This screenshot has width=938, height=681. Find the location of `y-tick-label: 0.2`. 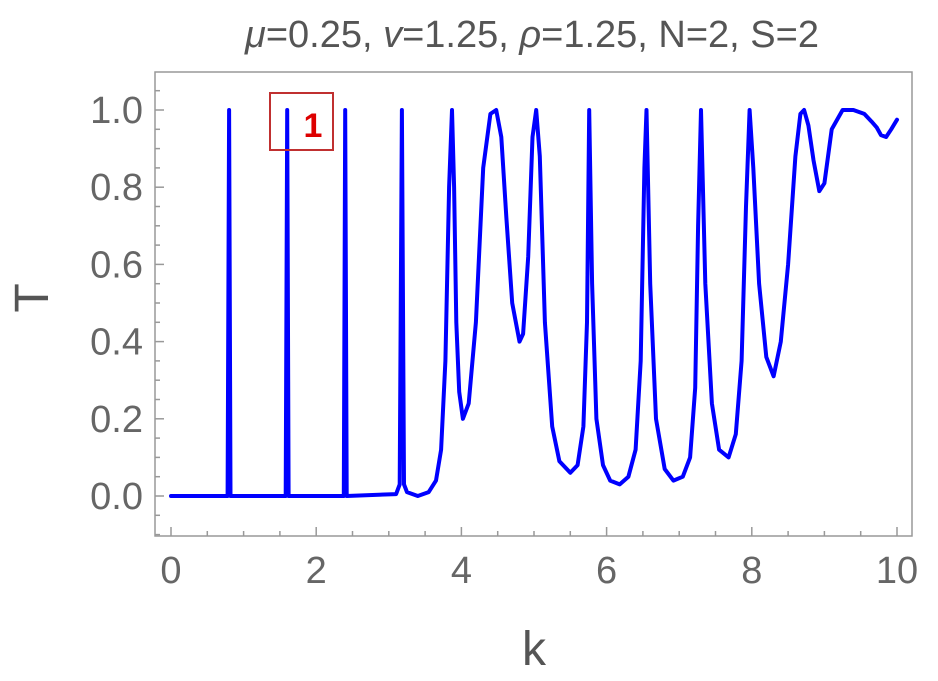

y-tick-label: 0.2 is located at coordinates (116, 420).